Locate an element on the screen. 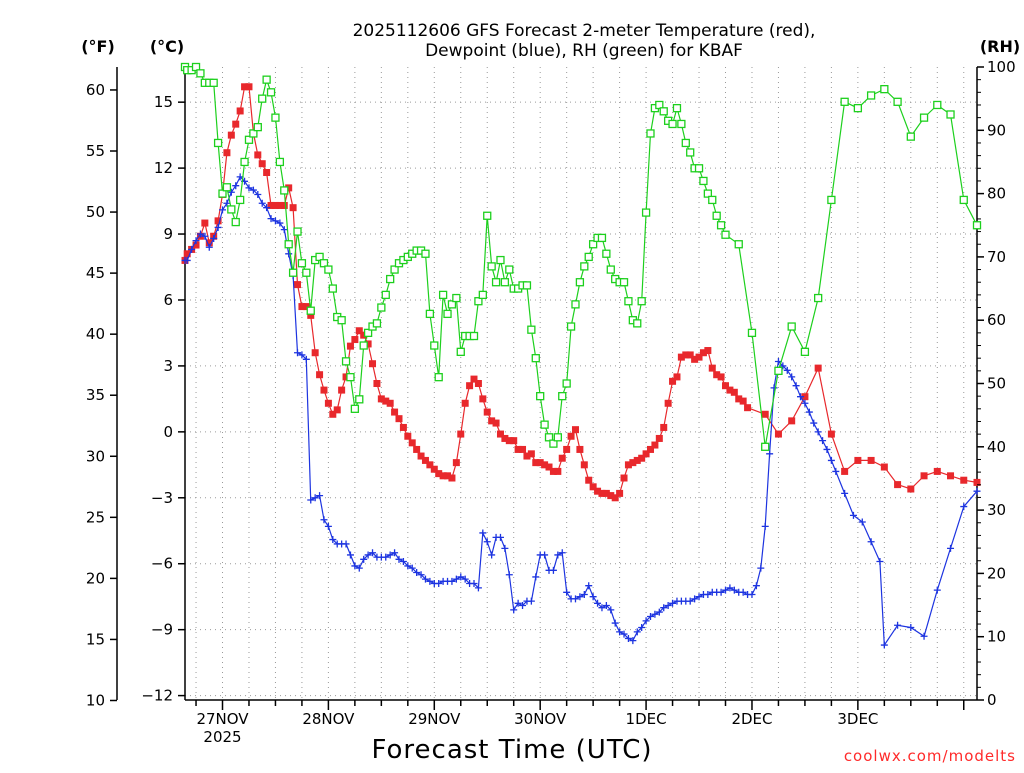 Image resolution: width=1024 pixels, height=773 pixels. tick-label-celsius: 15 is located at coordinates (163, 102).